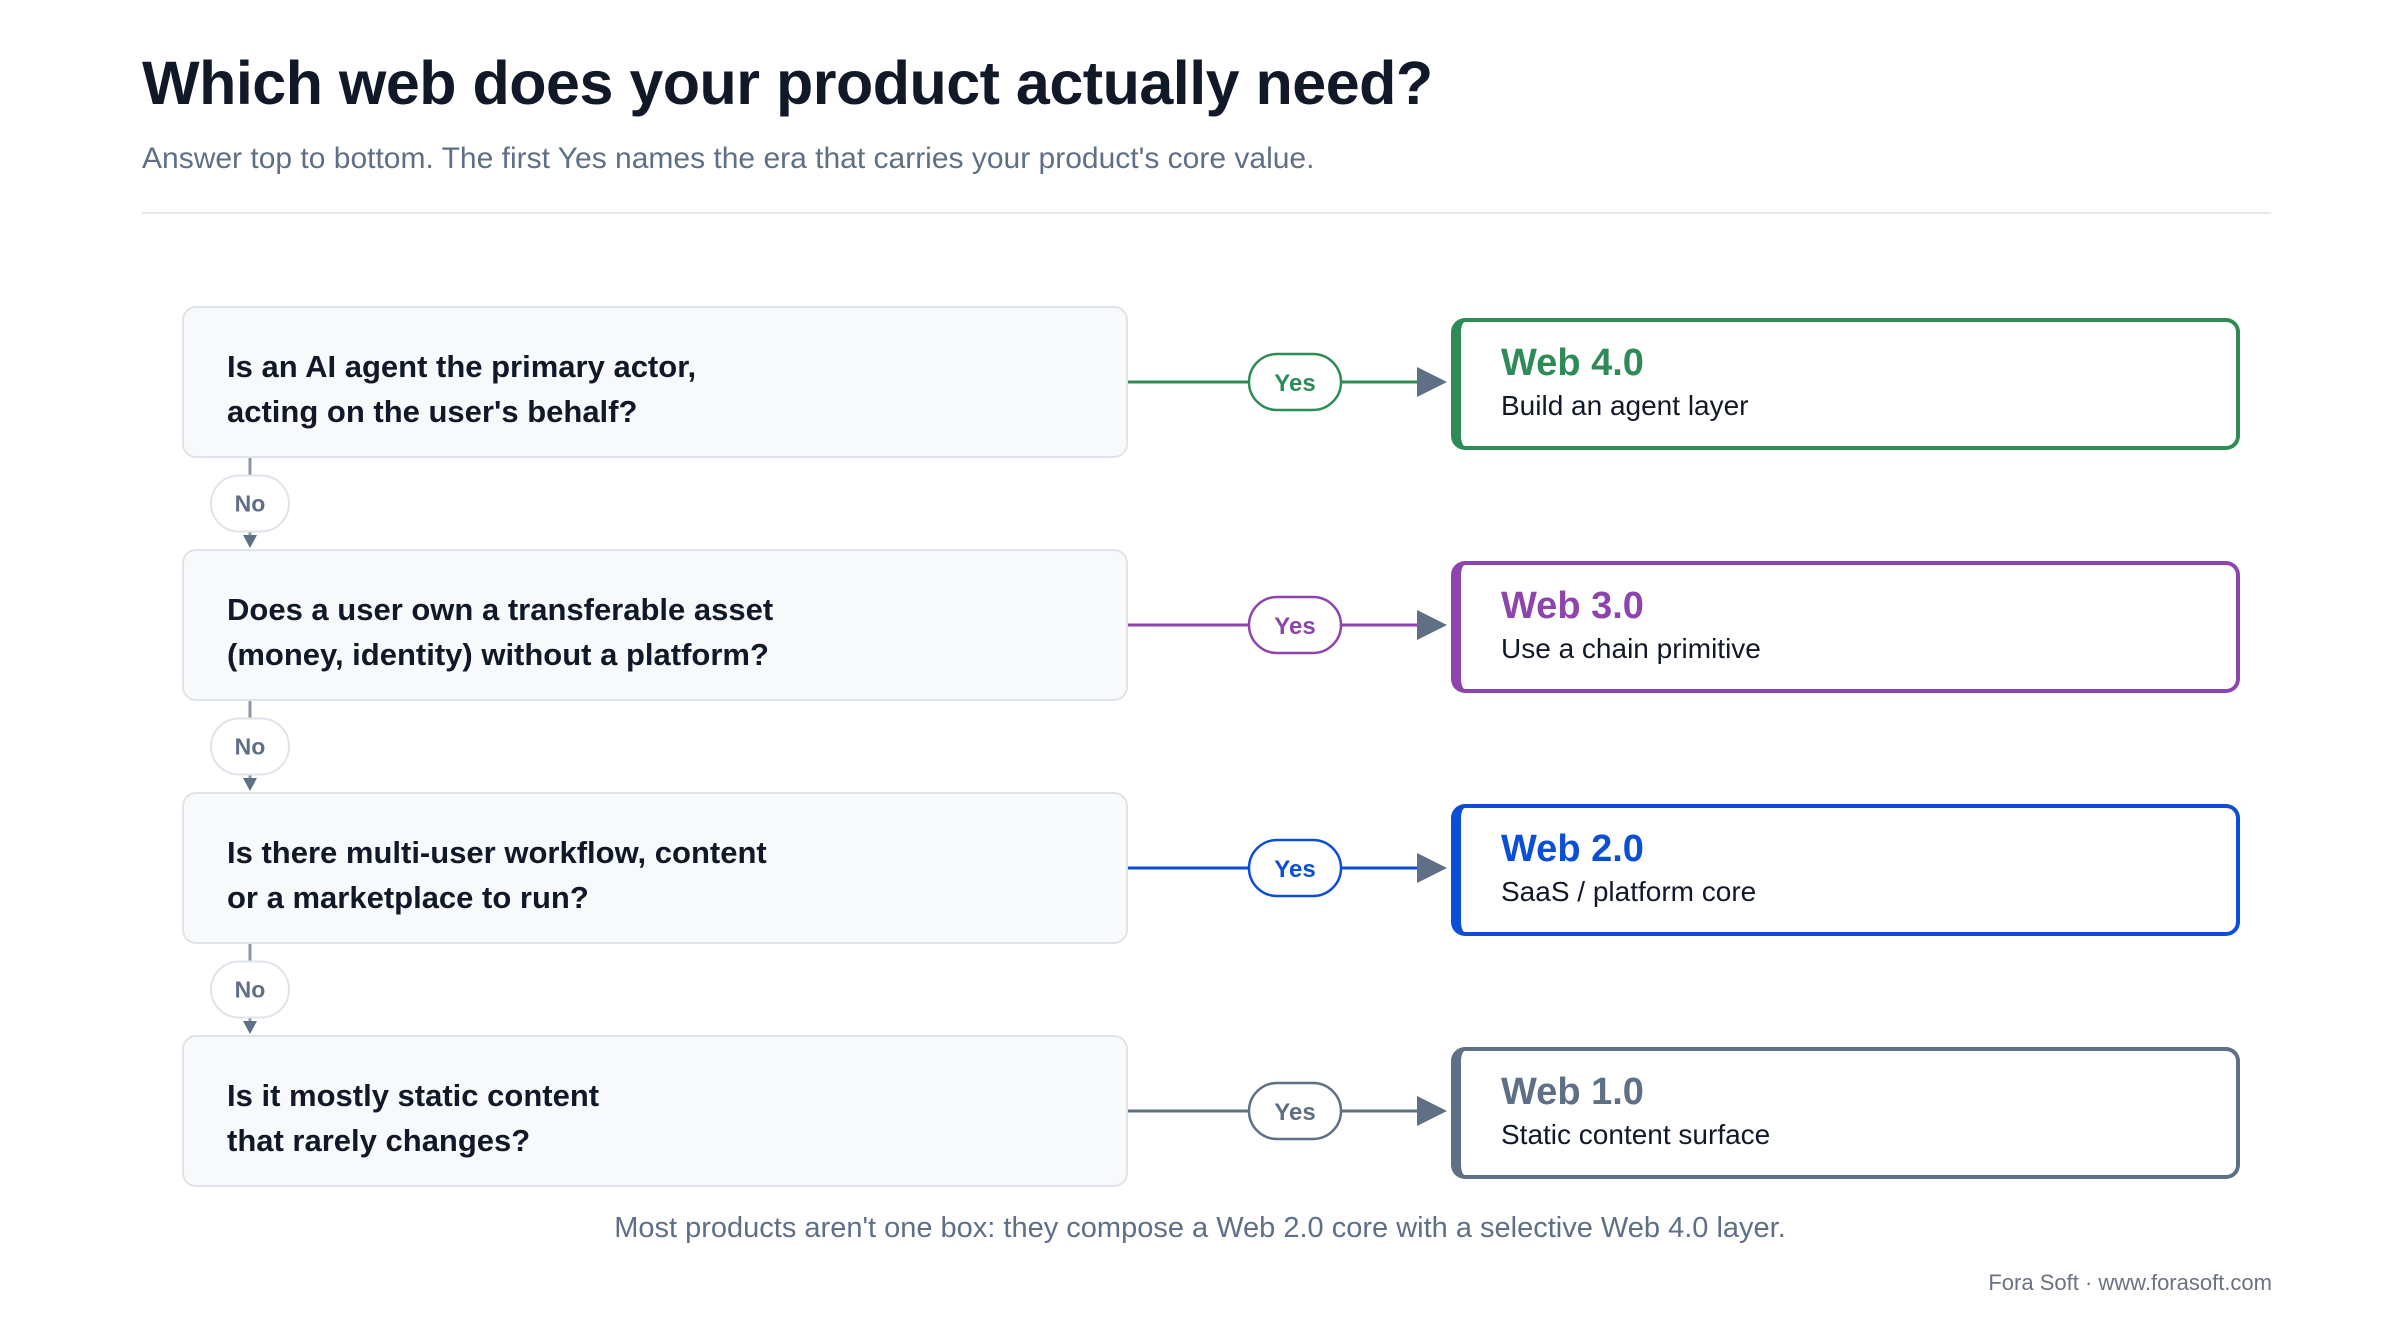  I want to click on answer-action-web-2: SaaS / platform core, so click(1629, 891).